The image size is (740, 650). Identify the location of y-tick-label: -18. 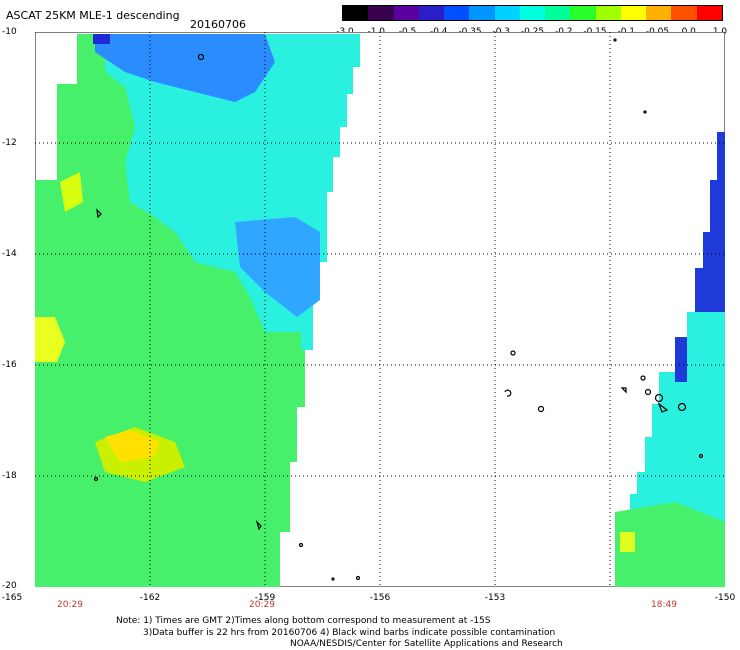
(9, 476).